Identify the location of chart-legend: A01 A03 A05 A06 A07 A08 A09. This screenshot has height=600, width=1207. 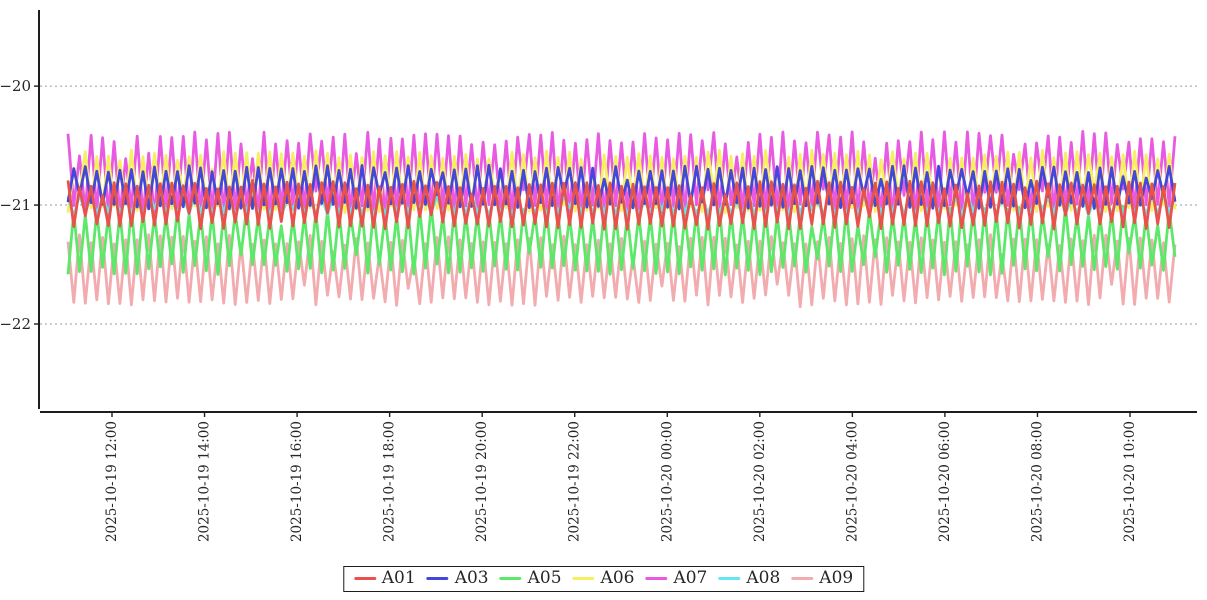
(603, 579).